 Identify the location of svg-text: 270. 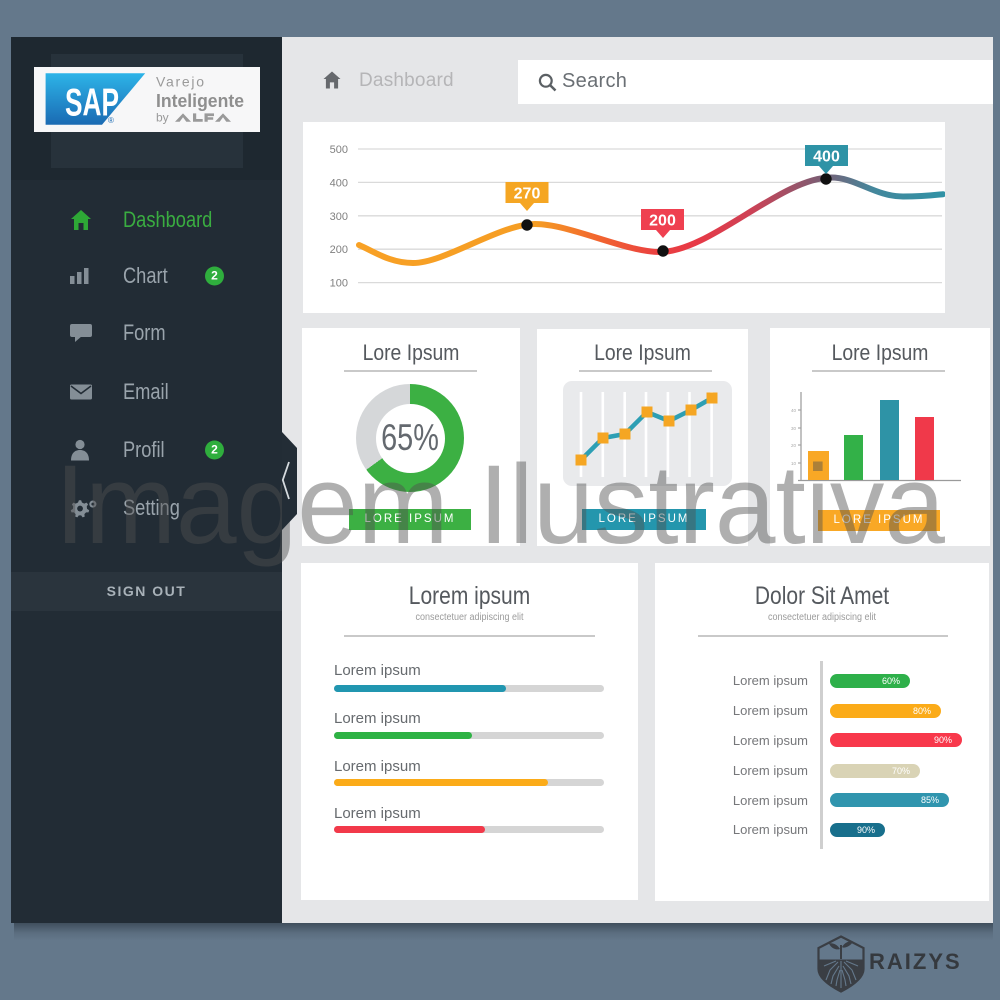
(527, 194).